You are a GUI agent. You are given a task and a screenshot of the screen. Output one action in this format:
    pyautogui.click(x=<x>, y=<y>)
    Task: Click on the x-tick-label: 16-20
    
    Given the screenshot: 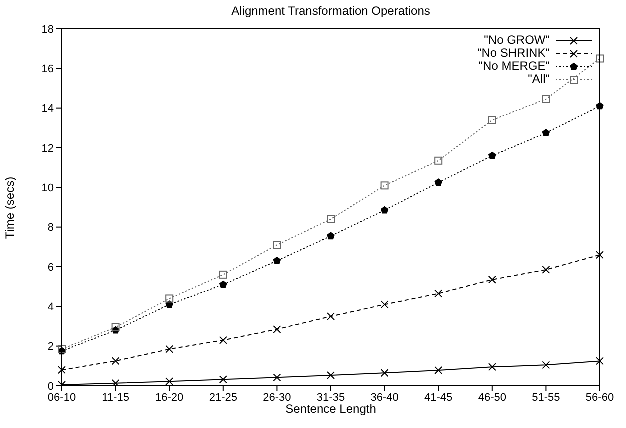 What is the action you would take?
    pyautogui.click(x=170, y=398)
    